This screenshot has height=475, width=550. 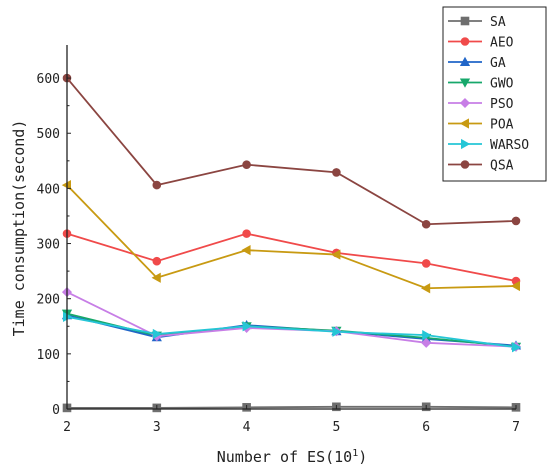 I want to click on y-tick-label: 200, so click(x=48, y=300).